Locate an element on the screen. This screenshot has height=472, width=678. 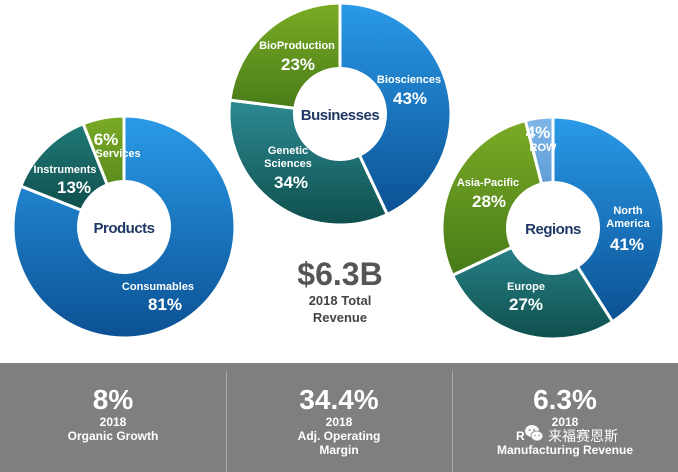
label-genetic-name-1: Genetic Sciences is located at coordinates (288, 157).